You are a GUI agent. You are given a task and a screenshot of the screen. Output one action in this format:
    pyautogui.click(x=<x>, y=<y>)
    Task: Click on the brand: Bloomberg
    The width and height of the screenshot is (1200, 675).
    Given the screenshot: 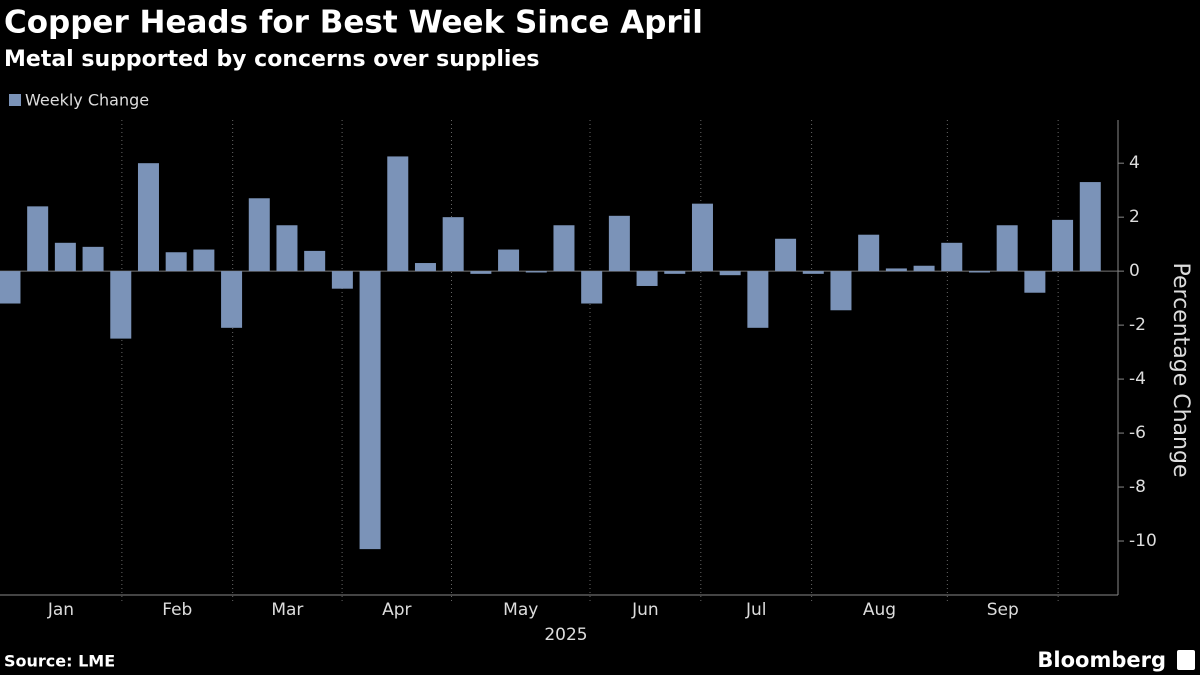 What is the action you would take?
    pyautogui.click(x=1101, y=660)
    